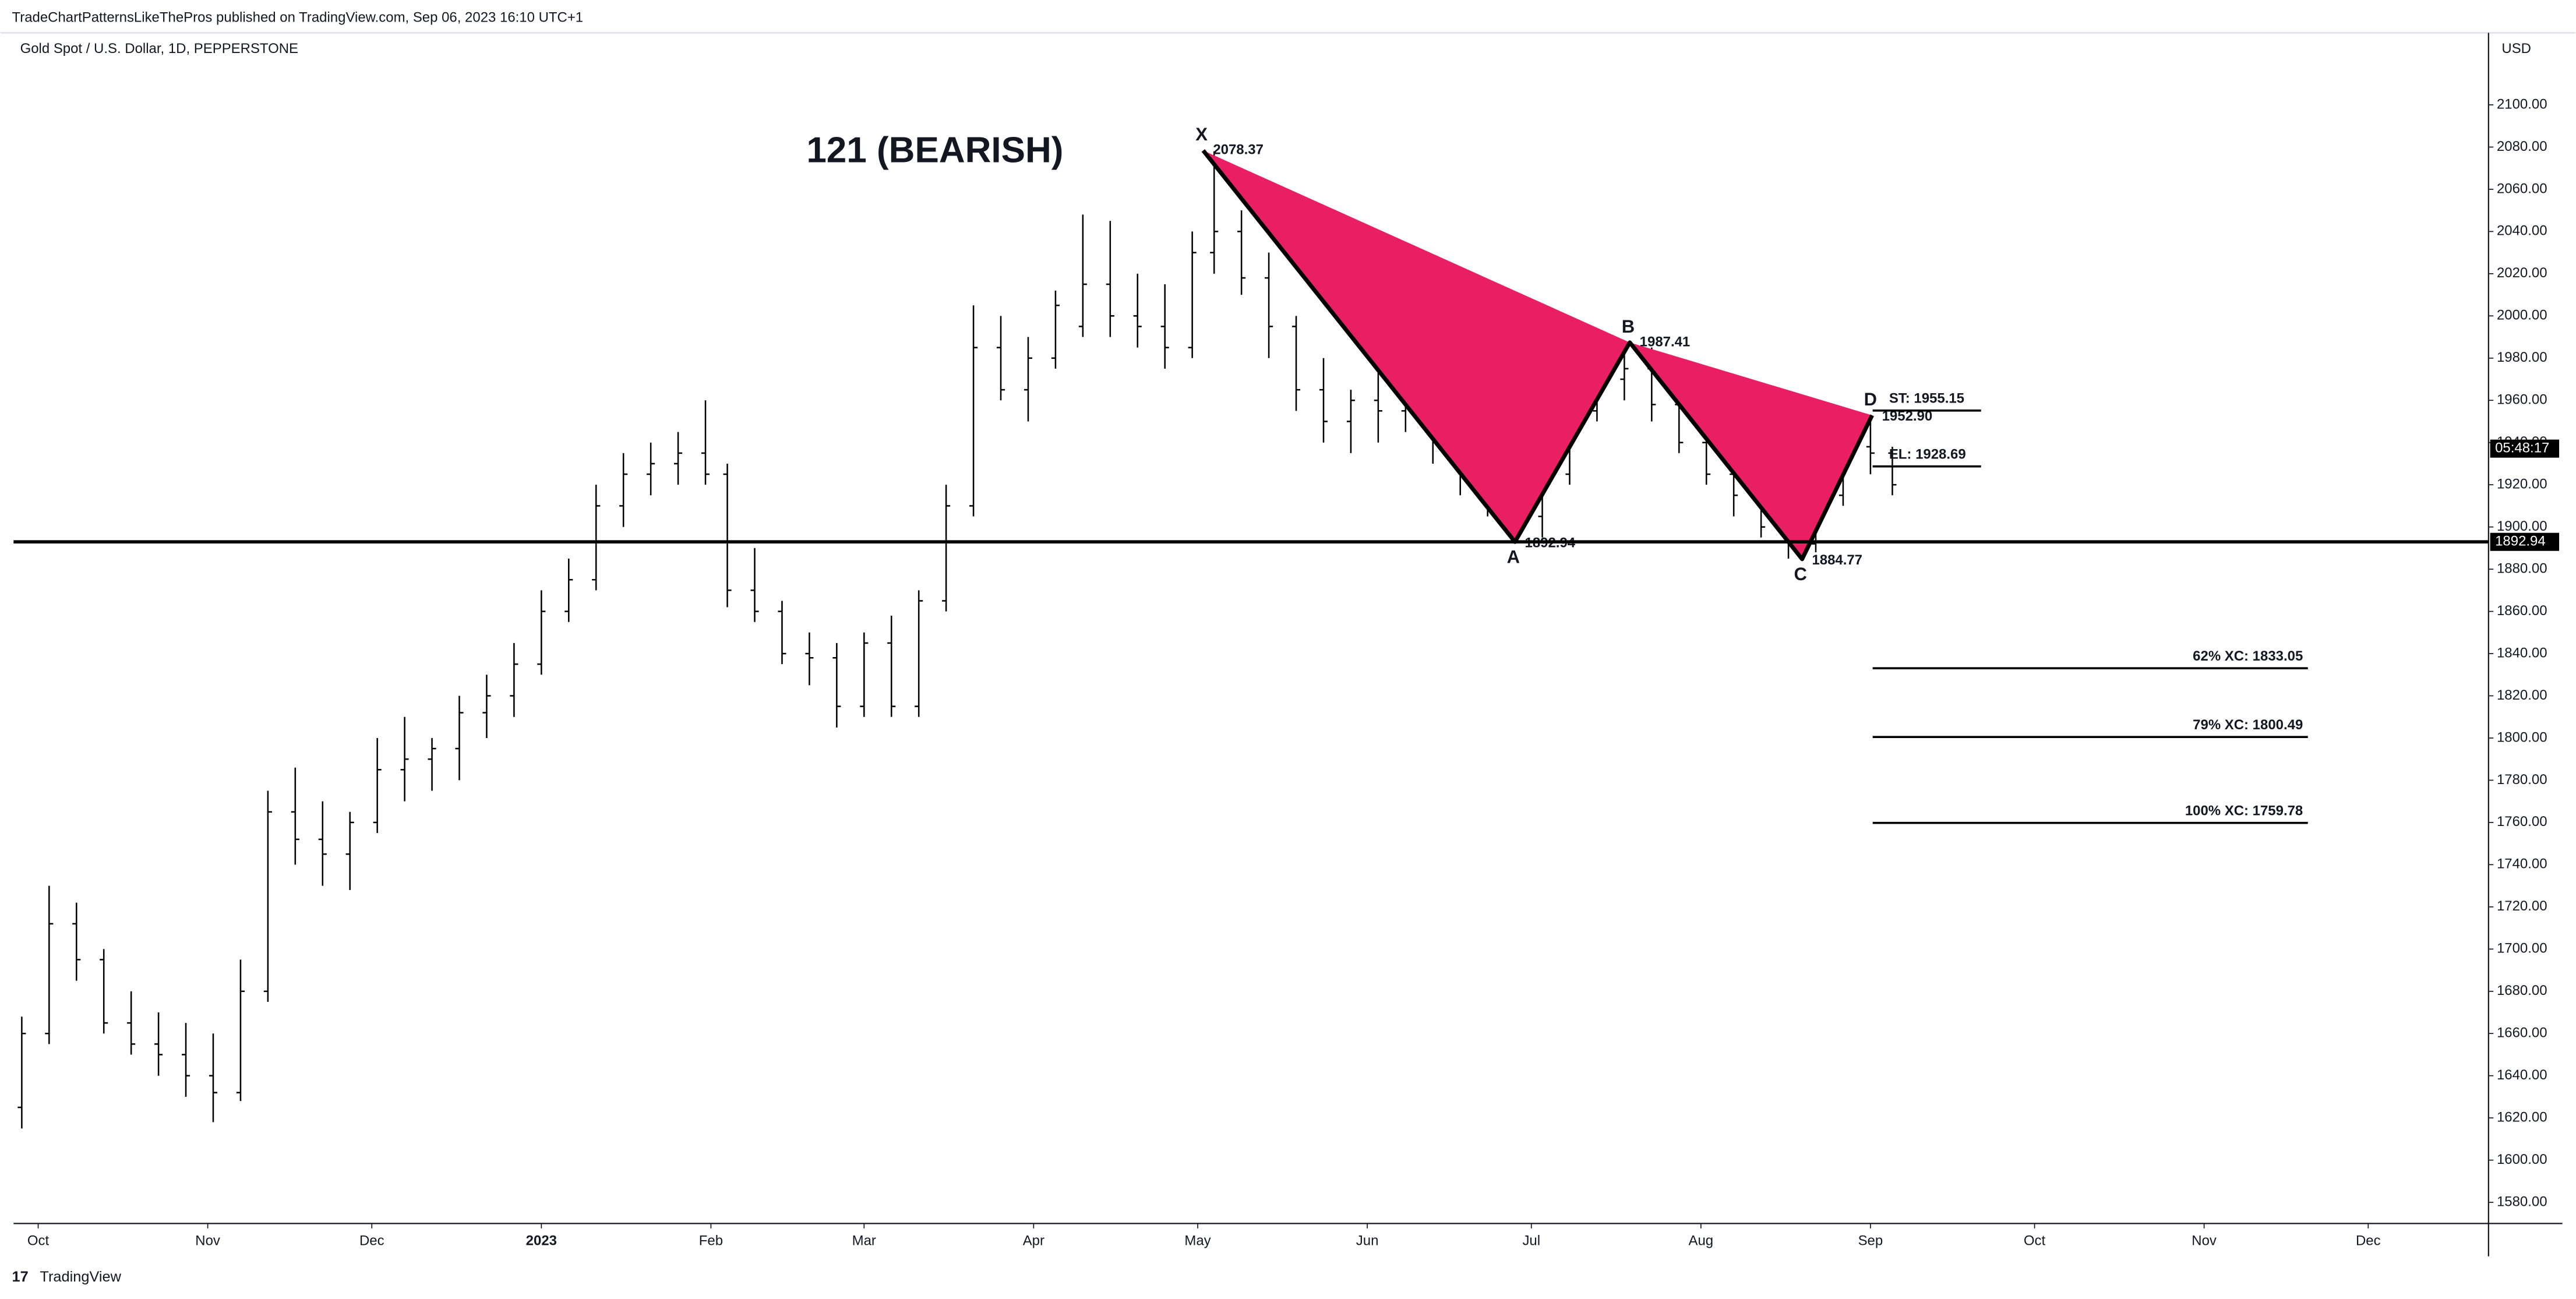 The height and width of the screenshot is (1299, 2576). What do you see at coordinates (2522, 568) in the screenshot?
I see `y-tick-label: 1880.00` at bounding box center [2522, 568].